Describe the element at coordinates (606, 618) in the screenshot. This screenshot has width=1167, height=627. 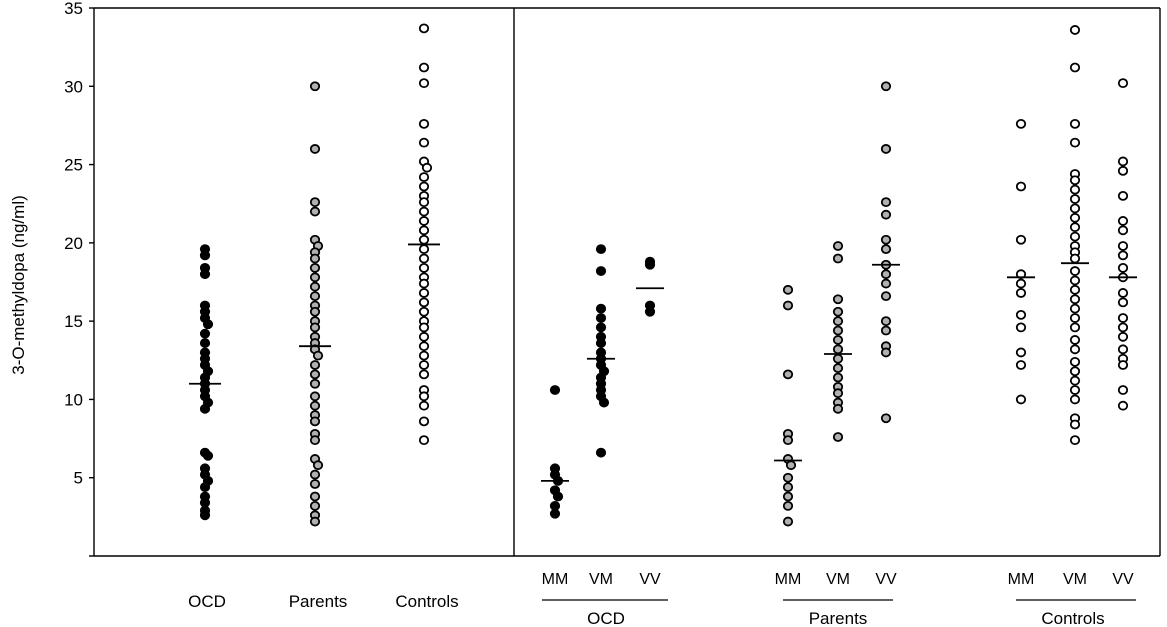
I see `section-label: OCD` at that location.